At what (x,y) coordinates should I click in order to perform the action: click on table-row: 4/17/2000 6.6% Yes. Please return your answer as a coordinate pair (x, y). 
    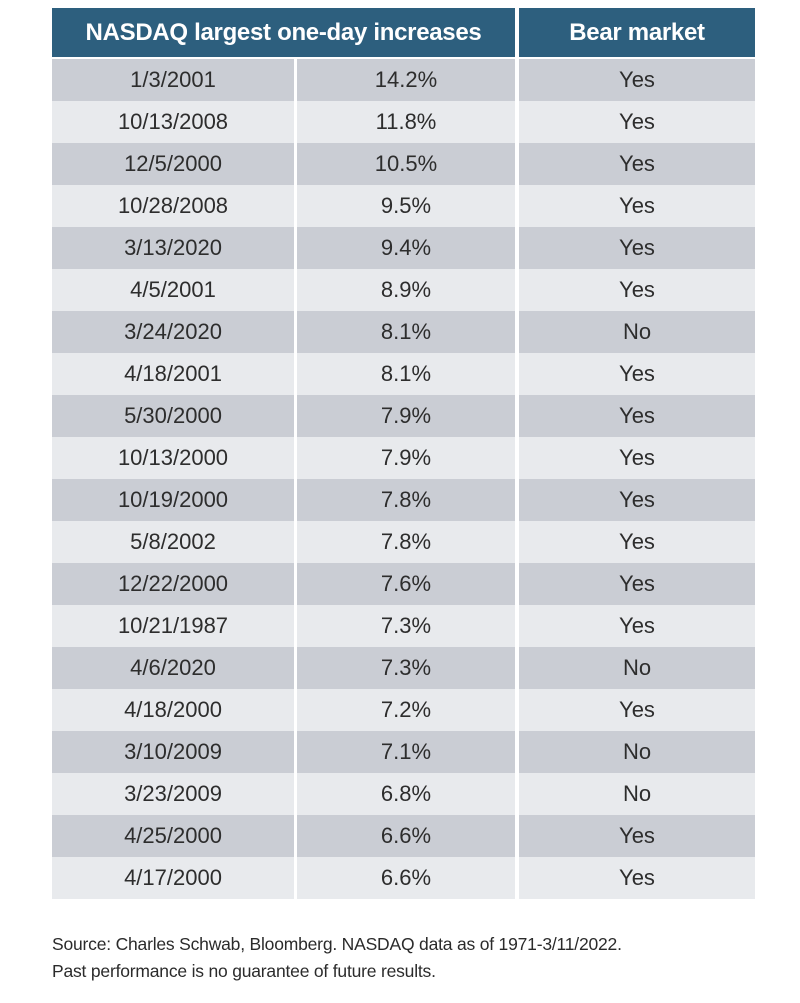
    Looking at the image, I should click on (403, 878).